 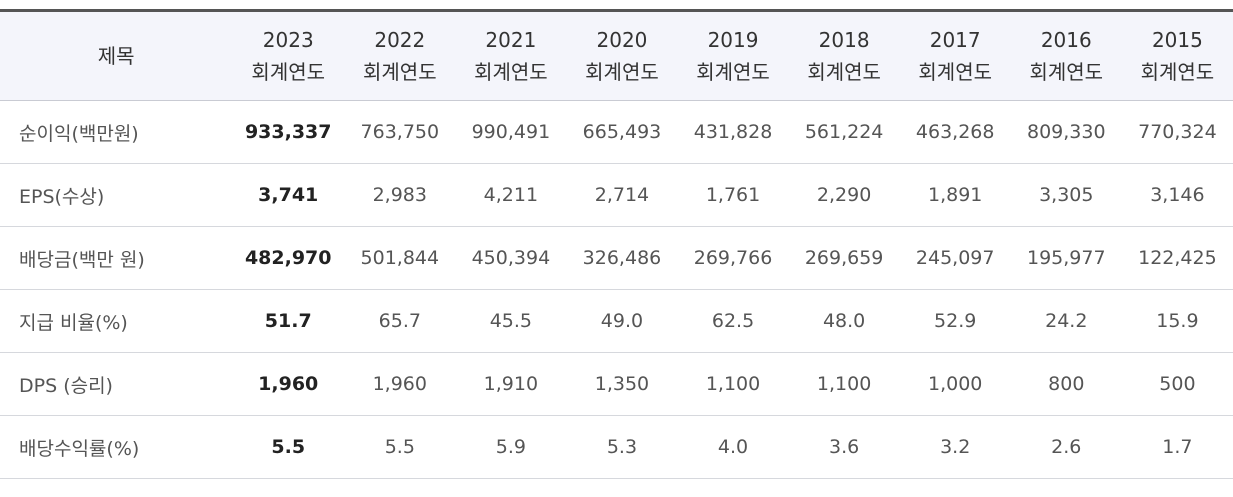 I want to click on table-cell: 933,337, so click(x=288, y=132).